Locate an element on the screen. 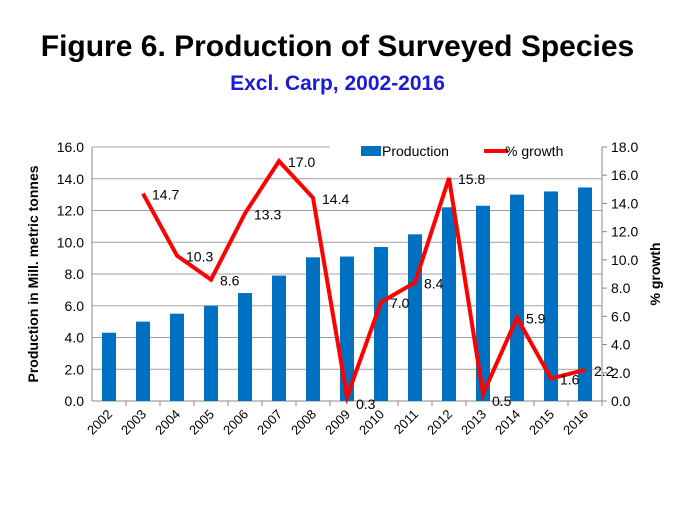 The width and height of the screenshot is (675, 512). y-tick-label: 2.0 is located at coordinates (75, 369).